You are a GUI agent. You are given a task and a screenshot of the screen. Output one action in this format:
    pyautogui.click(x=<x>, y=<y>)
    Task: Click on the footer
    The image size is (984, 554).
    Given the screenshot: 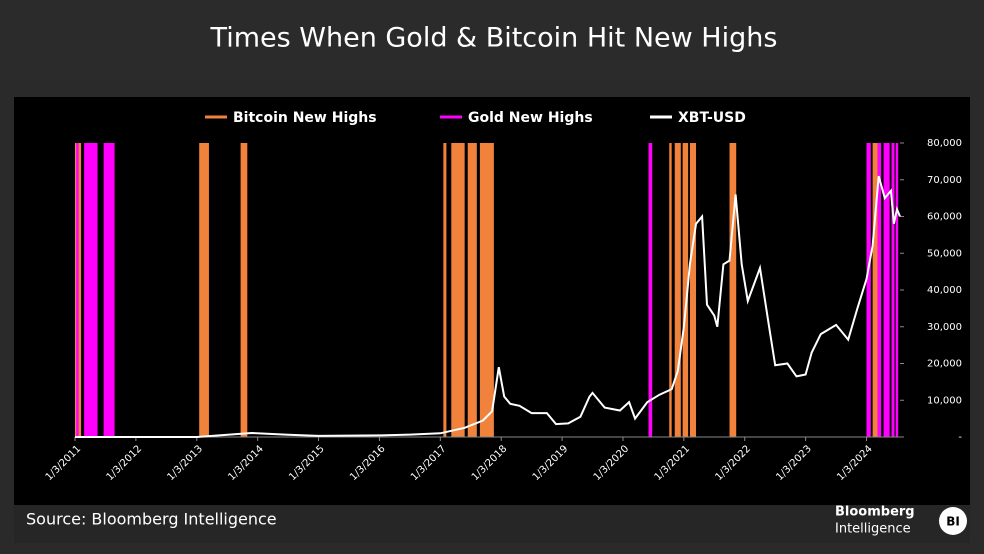 What is the action you would take?
    pyautogui.click(x=492, y=524)
    